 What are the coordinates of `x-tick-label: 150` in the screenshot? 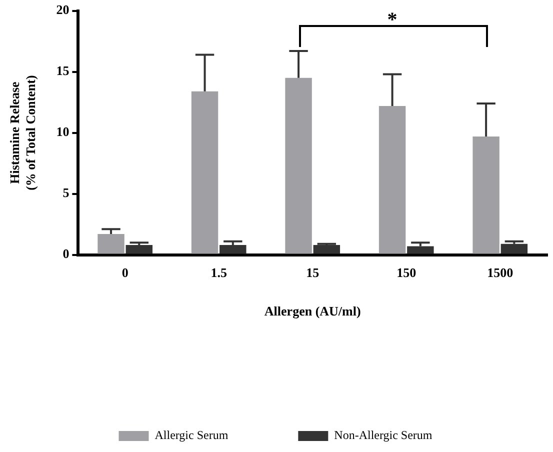 It's located at (406, 272).